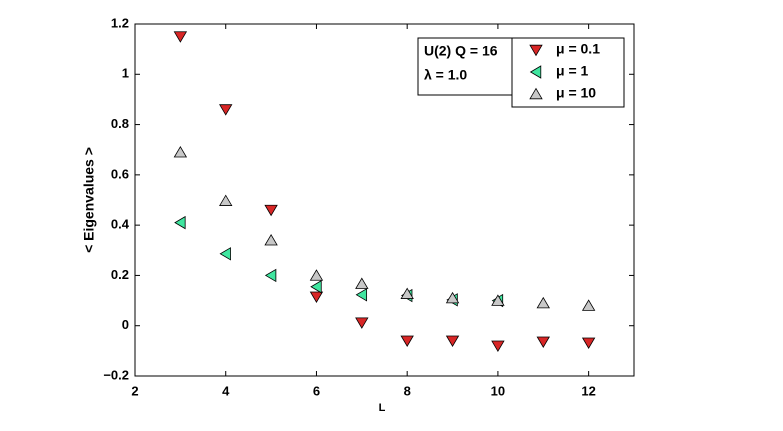 The image size is (783, 431). I want to click on y-tick-label: 0, so click(125, 324).